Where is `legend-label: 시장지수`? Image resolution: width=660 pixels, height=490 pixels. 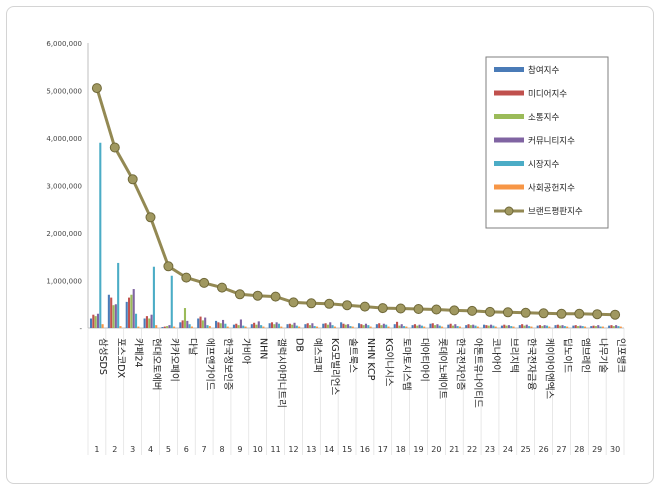
legend-label: 시장지수 is located at coordinates (543, 164).